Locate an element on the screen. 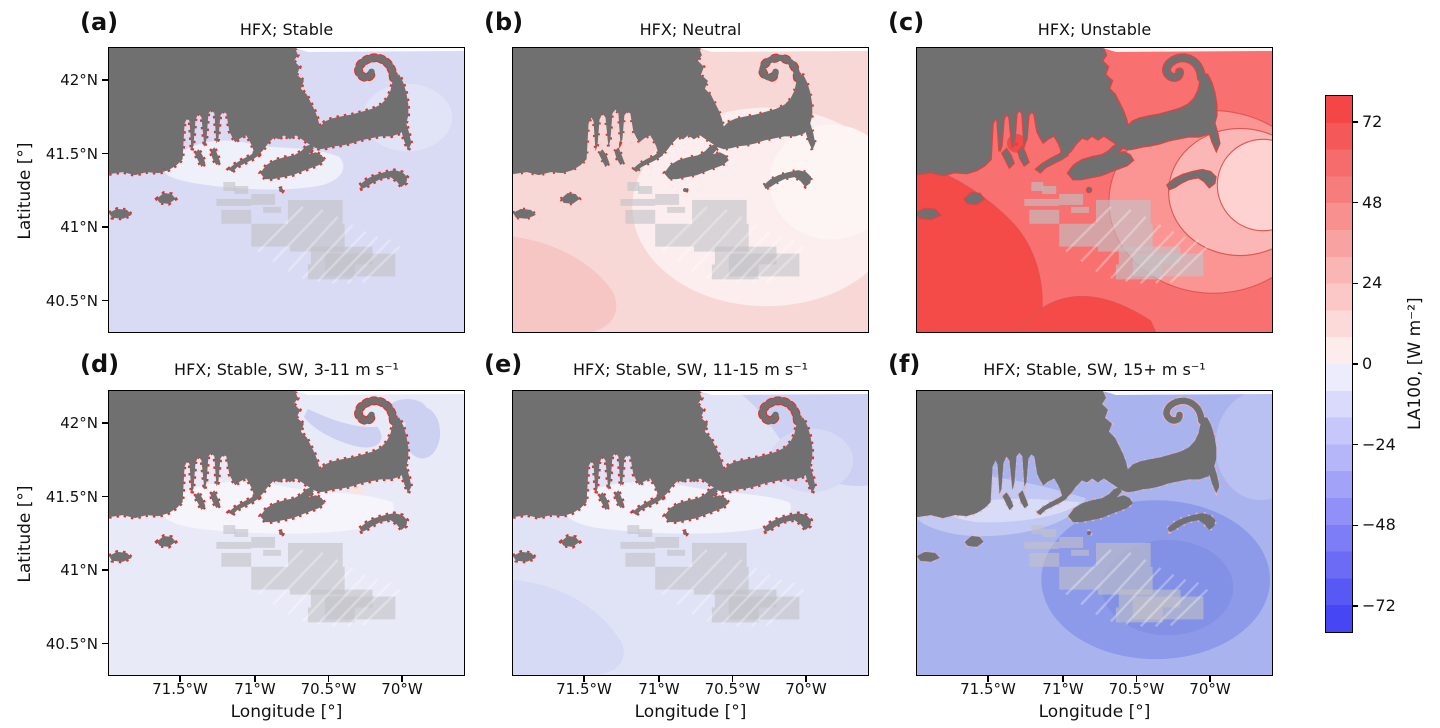 This screenshot has height=728, width=1440. x-axis-label-f: Longitude [°] is located at coordinates (1094, 712).